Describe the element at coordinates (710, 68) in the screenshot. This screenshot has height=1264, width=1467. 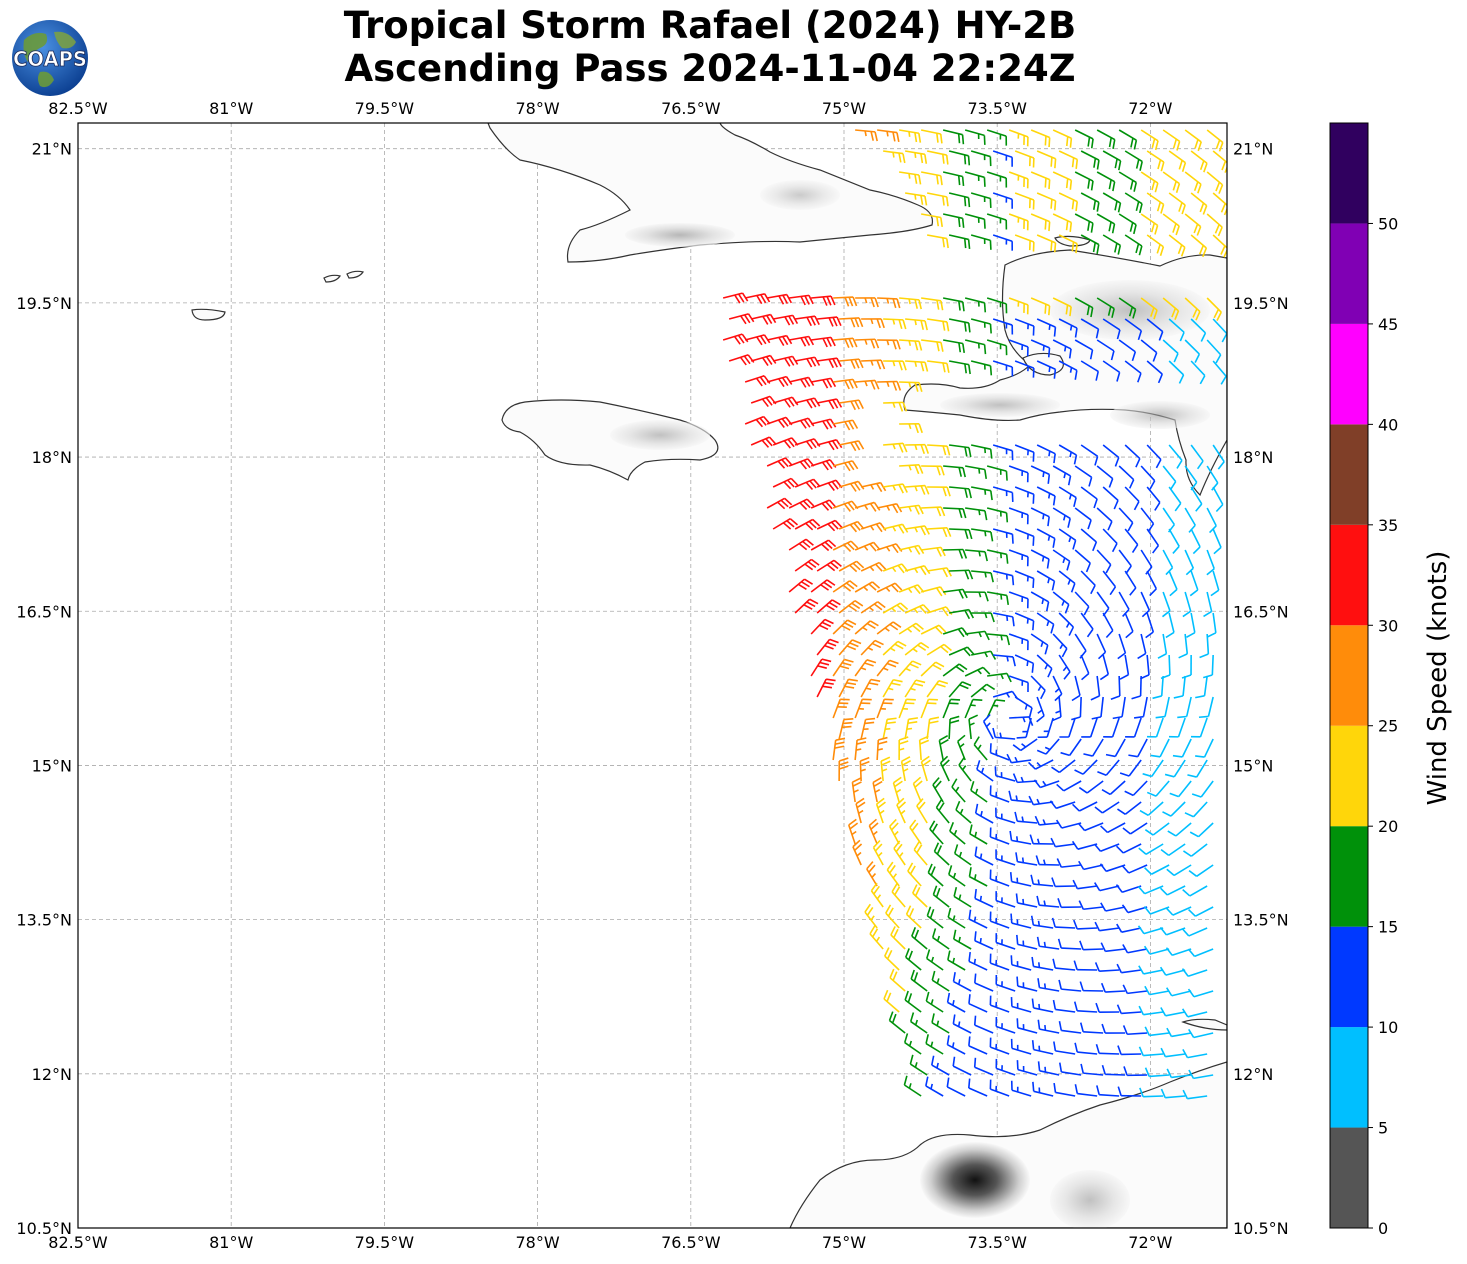
I see `title-line-2: Ascending Pass 2024-11-04 22:24Z` at that location.